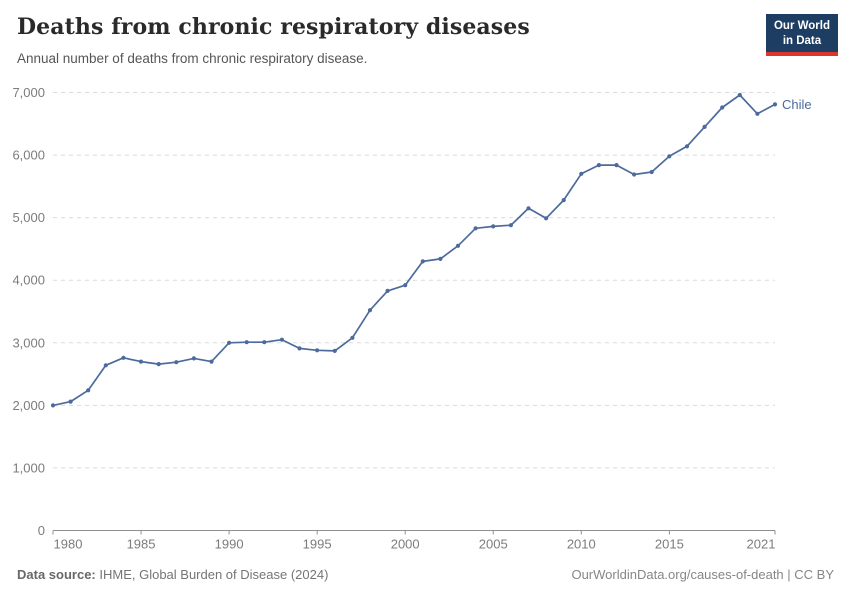  What do you see at coordinates (28, 467) in the screenshot?
I see `y-axis-tick-label: 1,000` at bounding box center [28, 467].